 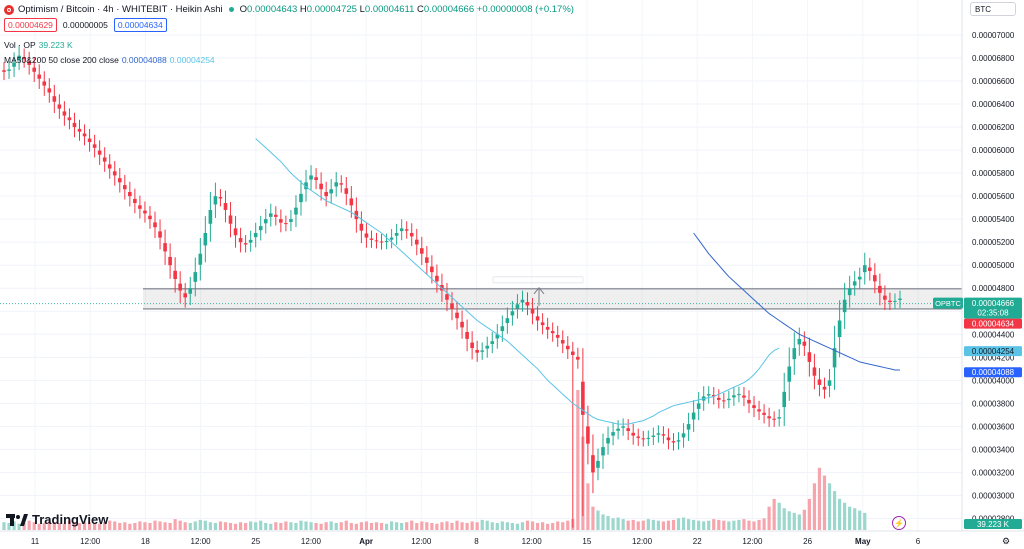 I want to click on price-tick-label: 0.00004000, so click(x=993, y=380).